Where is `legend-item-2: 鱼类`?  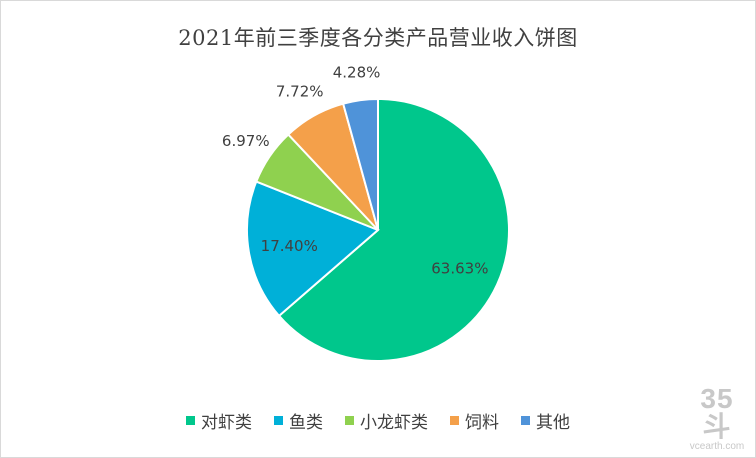
legend-item-2: 鱼类 is located at coordinates (298, 420).